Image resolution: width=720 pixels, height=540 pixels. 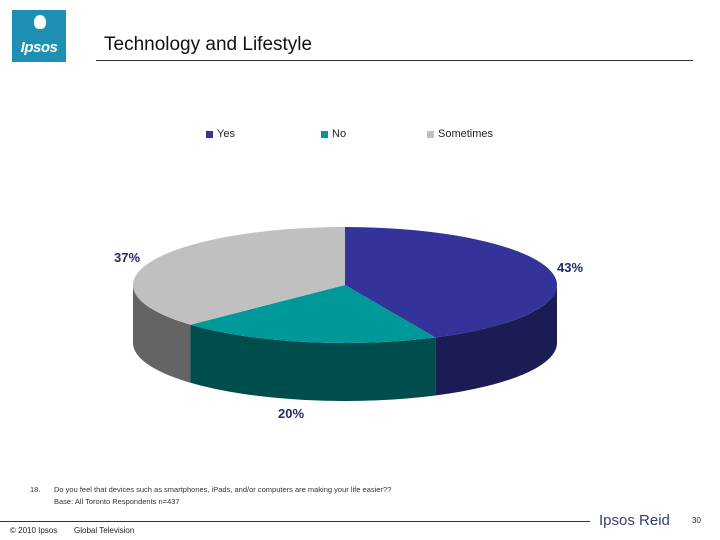 I want to click on pie-side-sometimes, so click(x=162, y=334).